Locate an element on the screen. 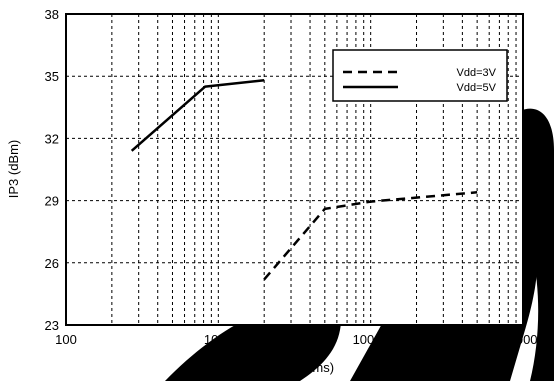 This screenshot has width=554, height=381. legend-label-vdd3: Vdd=3V is located at coordinates (477, 73).